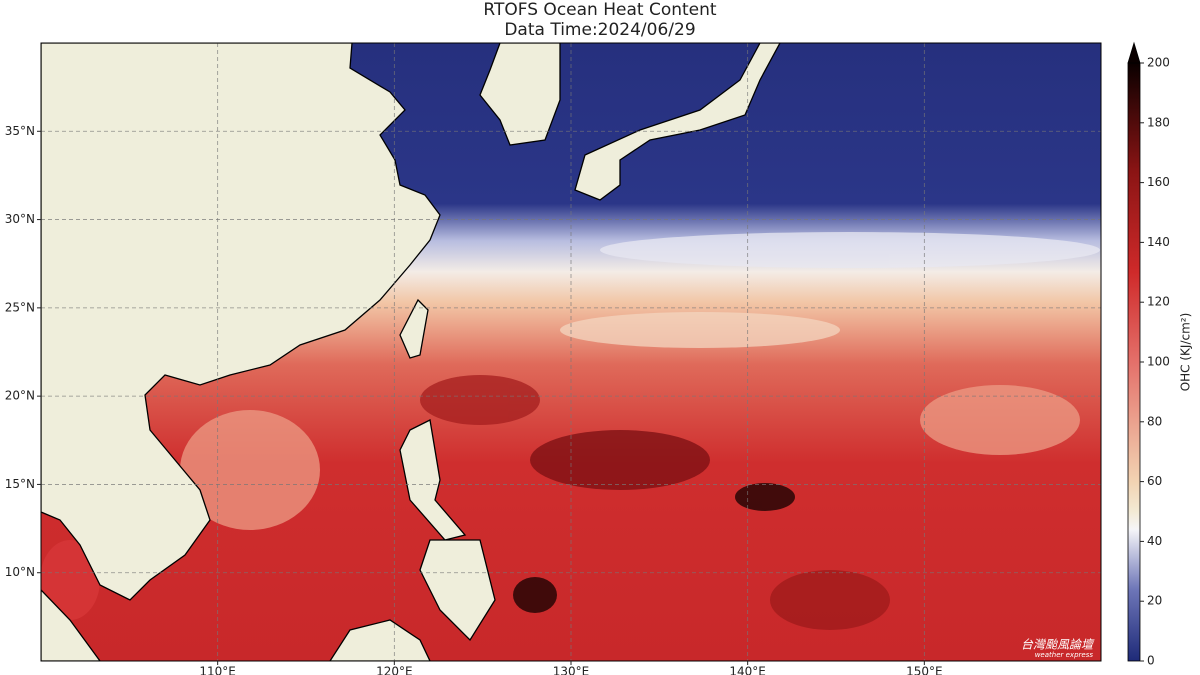 This screenshot has width=1200, height=675. Describe the element at coordinates (433, 480) in the screenshot. I see `land-luzon` at that location.